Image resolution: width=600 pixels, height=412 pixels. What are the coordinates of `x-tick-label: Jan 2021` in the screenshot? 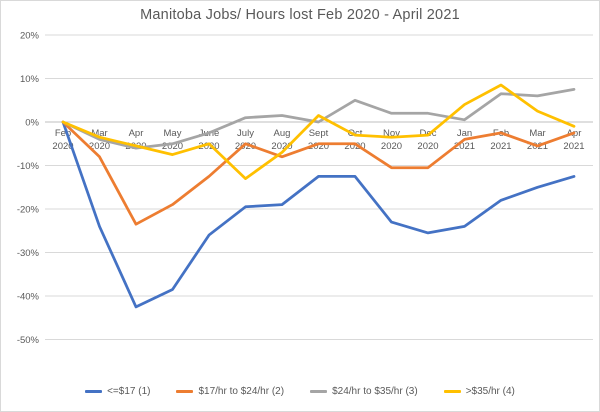 It's located at (464, 140).